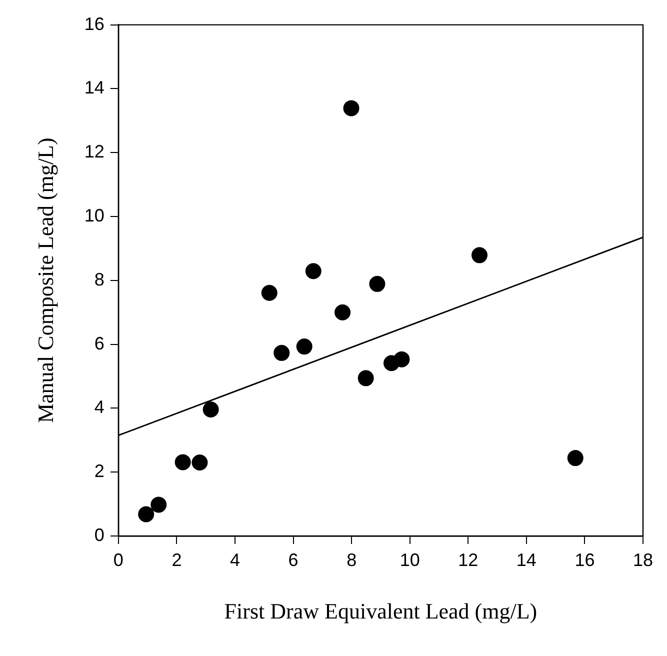  What do you see at coordinates (99, 534) in the screenshot?
I see `y-tick-label: 0` at bounding box center [99, 534].